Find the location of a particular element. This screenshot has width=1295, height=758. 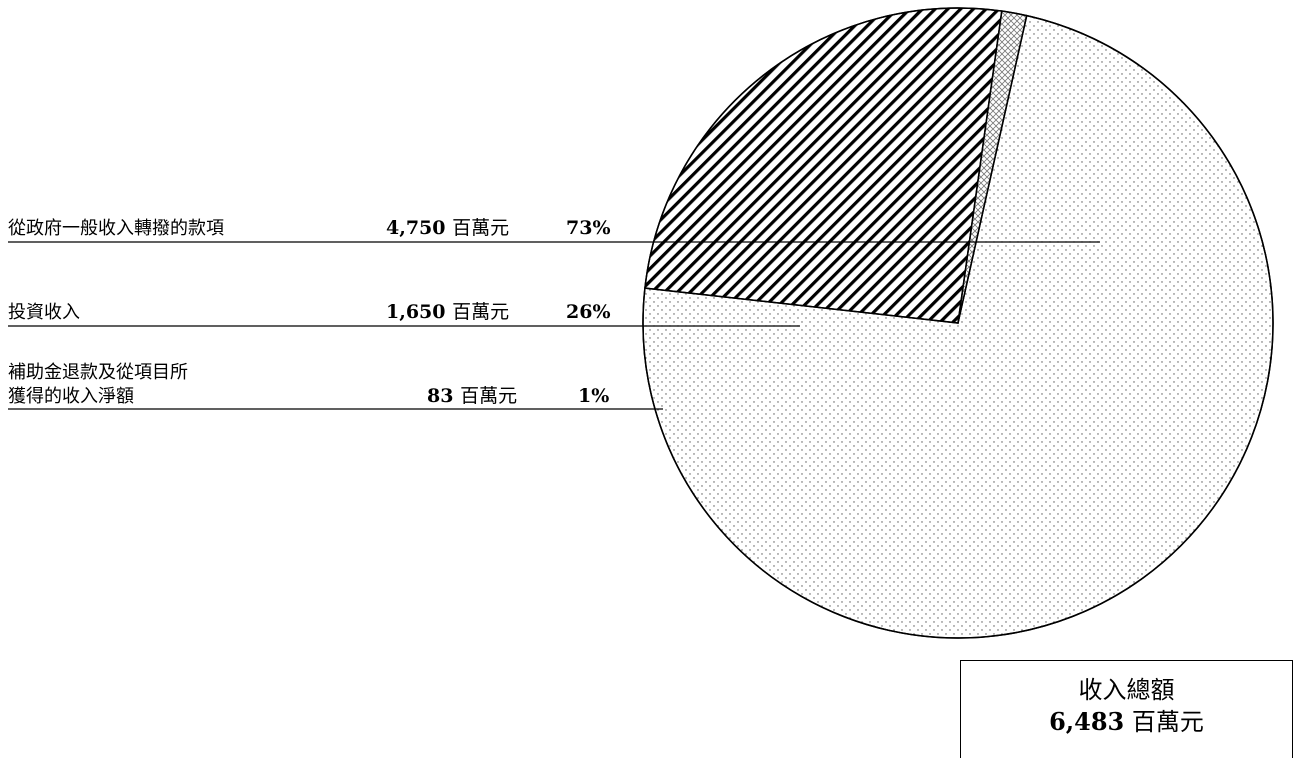

slice-amount-grant-refunds: 83 百萬元 is located at coordinates (472, 396).